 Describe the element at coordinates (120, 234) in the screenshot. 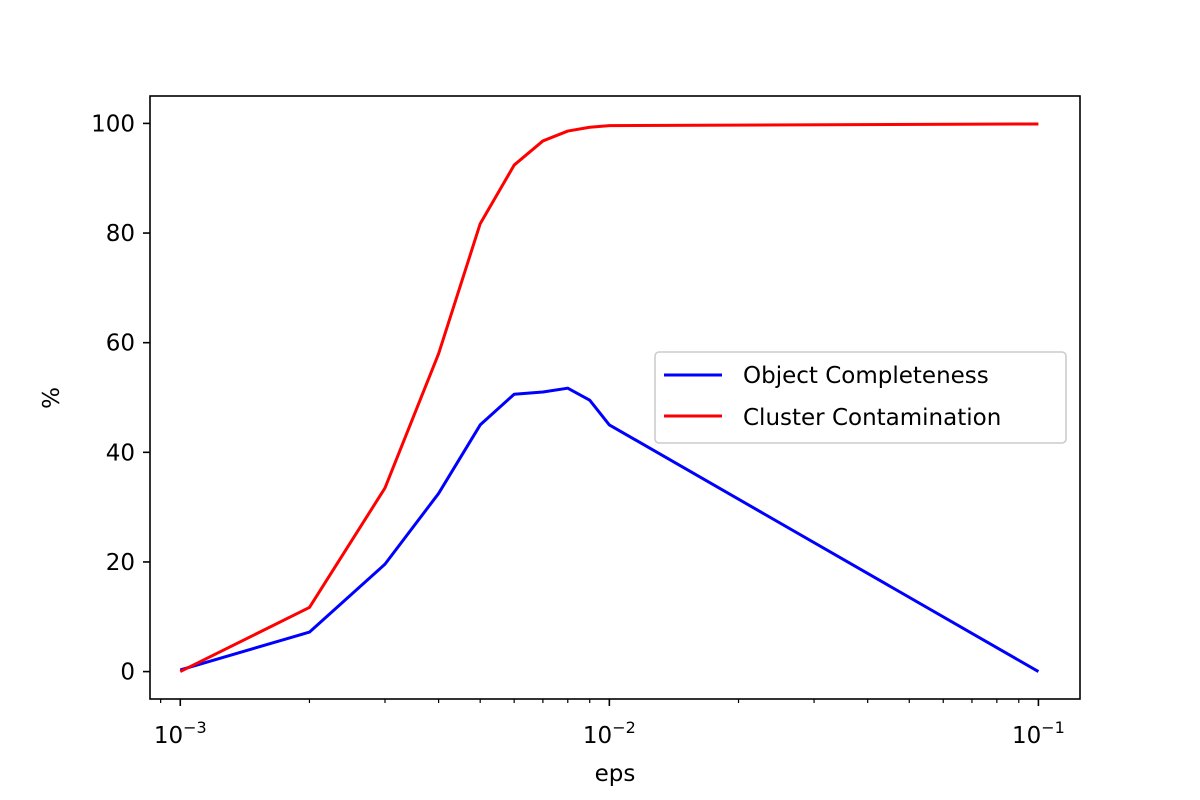

I see `y-tick-label: 80` at that location.